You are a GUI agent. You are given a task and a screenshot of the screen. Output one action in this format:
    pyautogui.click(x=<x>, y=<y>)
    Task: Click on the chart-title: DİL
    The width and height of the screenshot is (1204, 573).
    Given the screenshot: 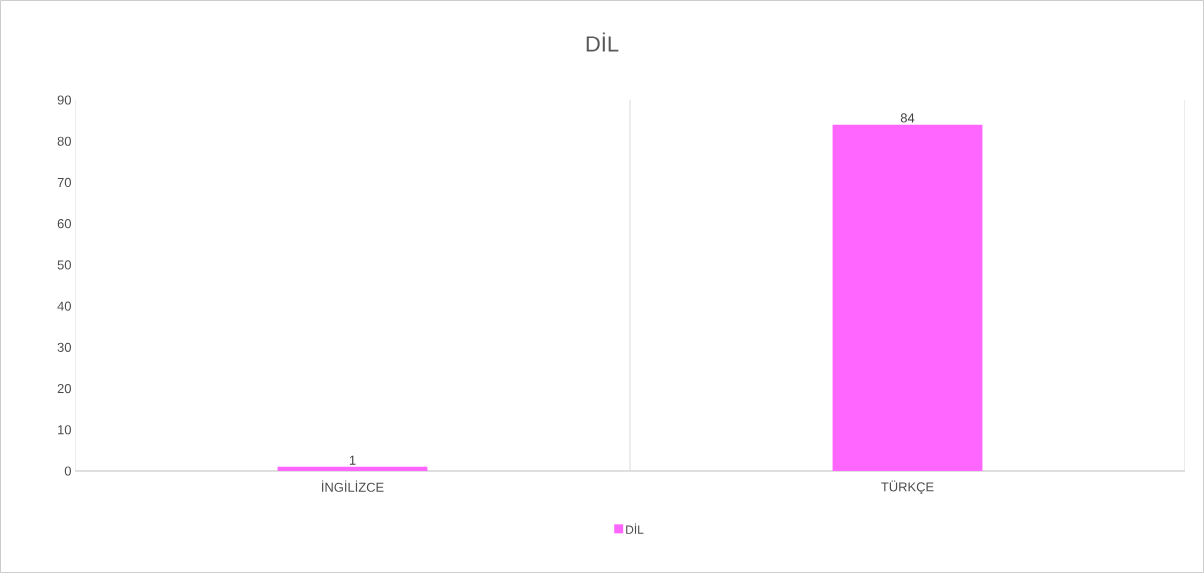 What is the action you would take?
    pyautogui.click(x=602, y=42)
    